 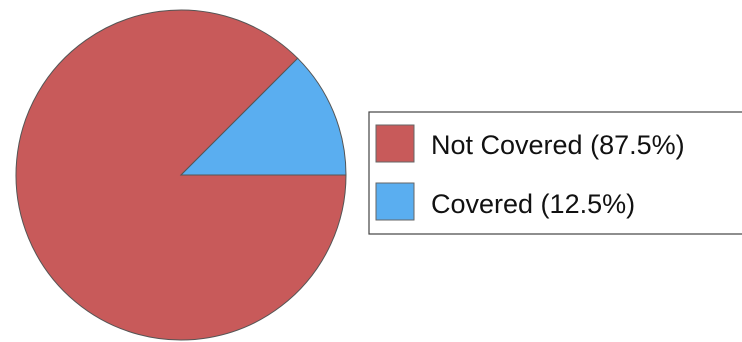 What do you see at coordinates (558, 145) in the screenshot?
I see `legend-label-not-covered: Not Covered (87.5%)` at bounding box center [558, 145].